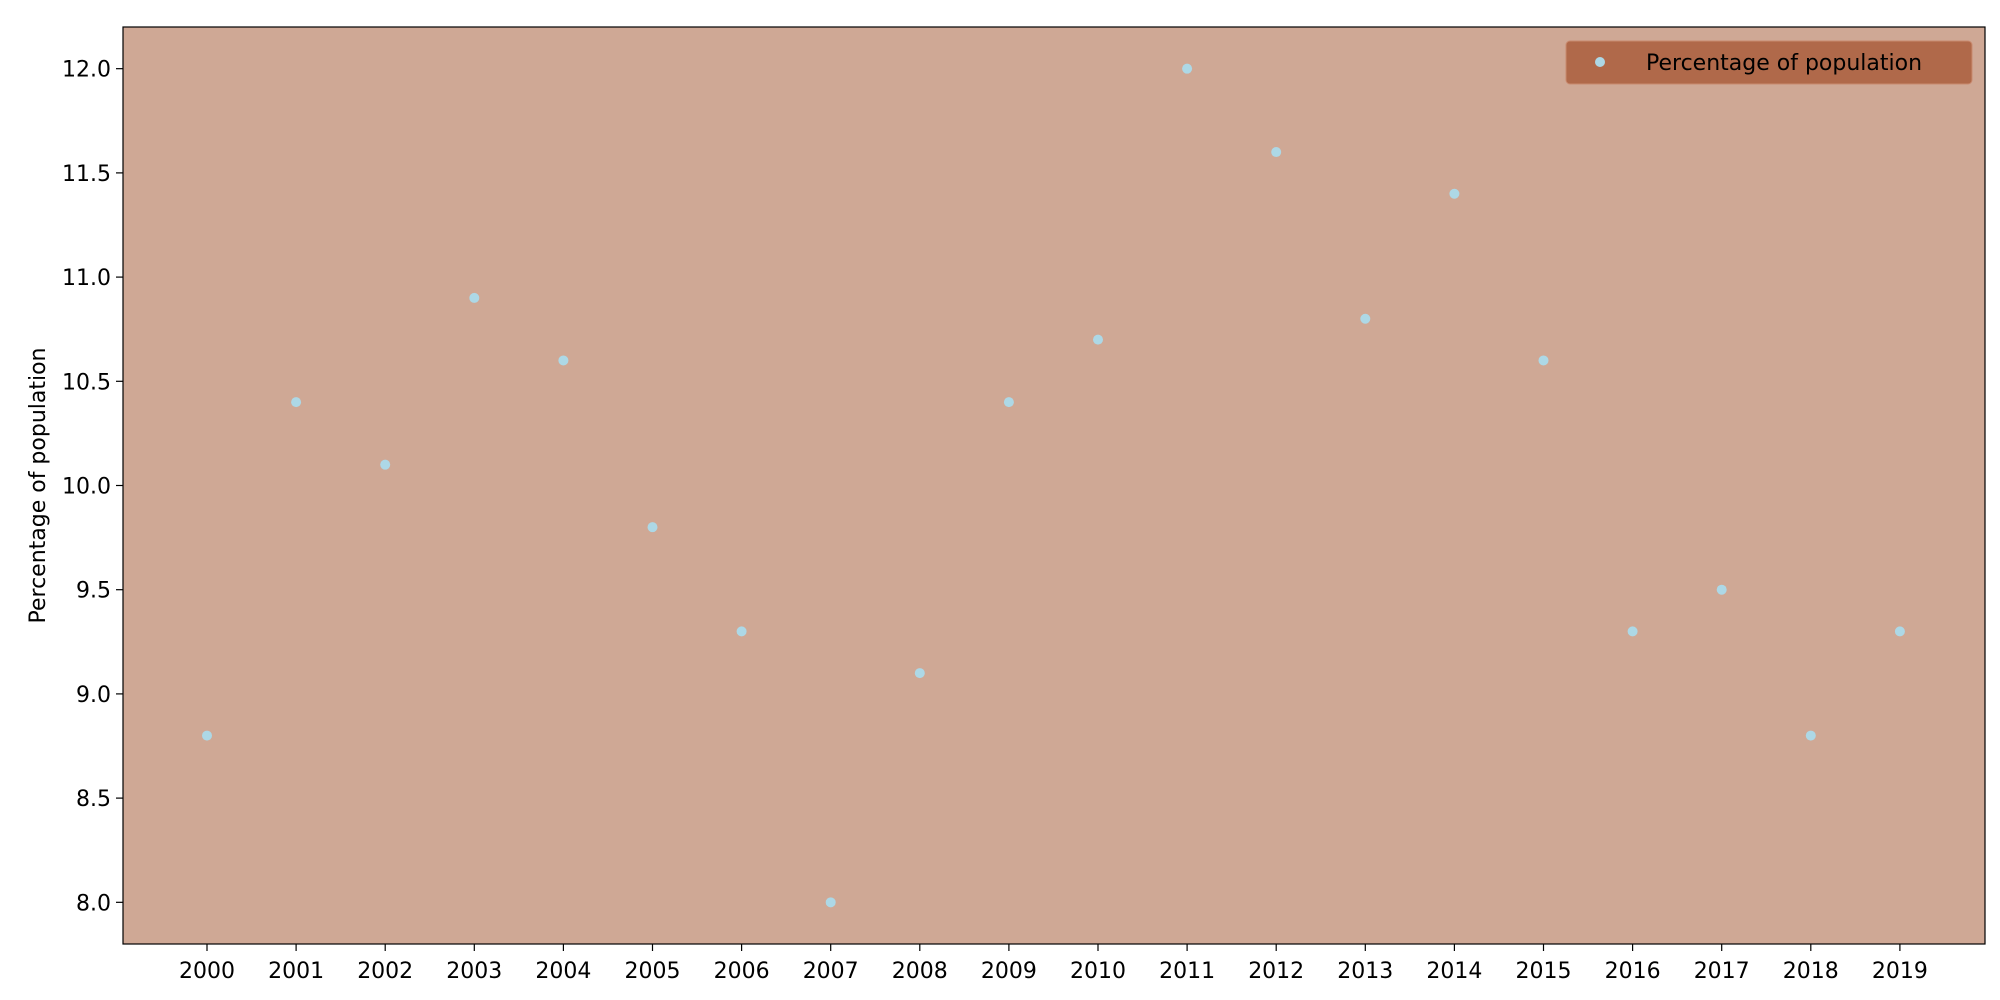 This screenshot has width=2000, height=1000. I want to click on x-tick-label: 2008, so click(920, 971).